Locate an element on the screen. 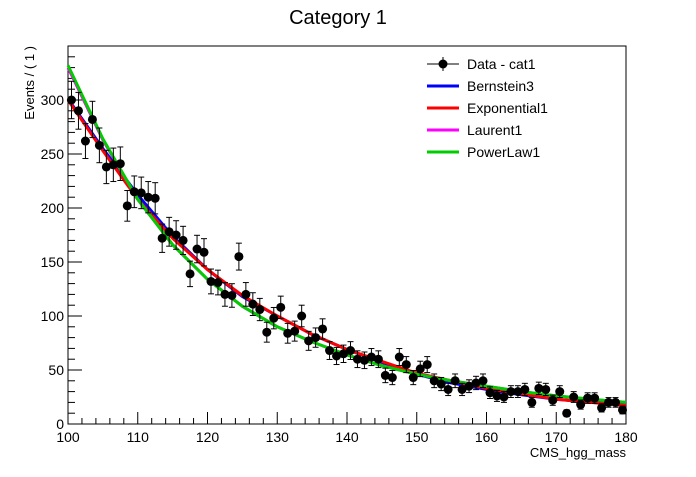 This screenshot has width=696, height=477. x-tick-label: 160 is located at coordinates (487, 437).